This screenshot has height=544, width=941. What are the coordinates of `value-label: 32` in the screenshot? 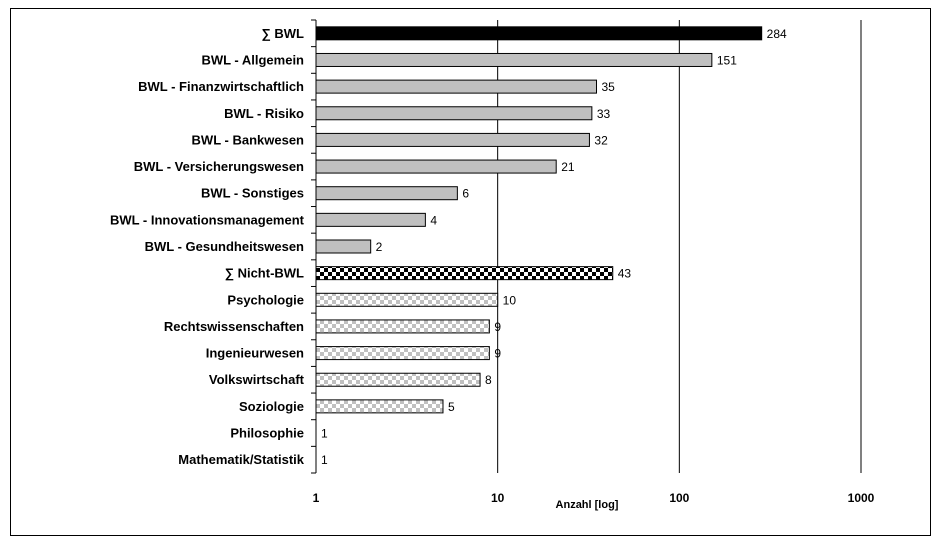 It's located at (601, 140).